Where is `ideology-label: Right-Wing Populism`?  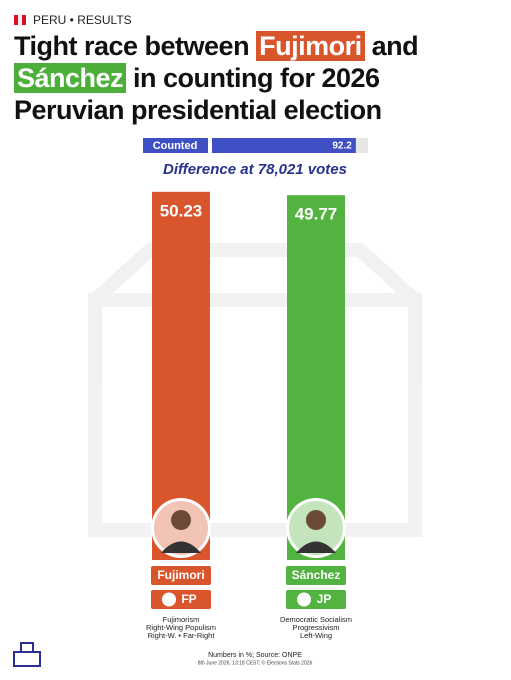
ideology-label: Right-Wing Populism is located at coordinates (181, 627).